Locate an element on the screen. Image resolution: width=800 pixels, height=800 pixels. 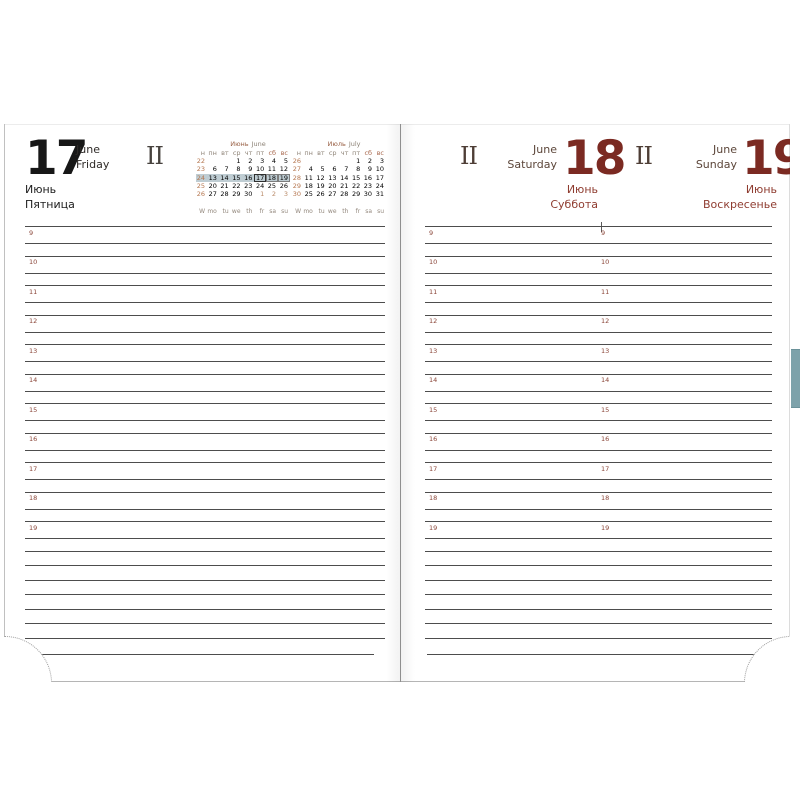
calendar-day-cell: 3 is located at coordinates (381, 161).